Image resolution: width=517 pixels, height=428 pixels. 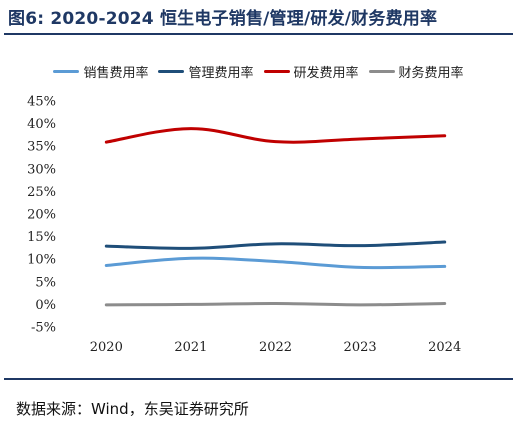 What do you see at coordinates (41, 260) in the screenshot?
I see `y-tick-label: 10%` at bounding box center [41, 260].